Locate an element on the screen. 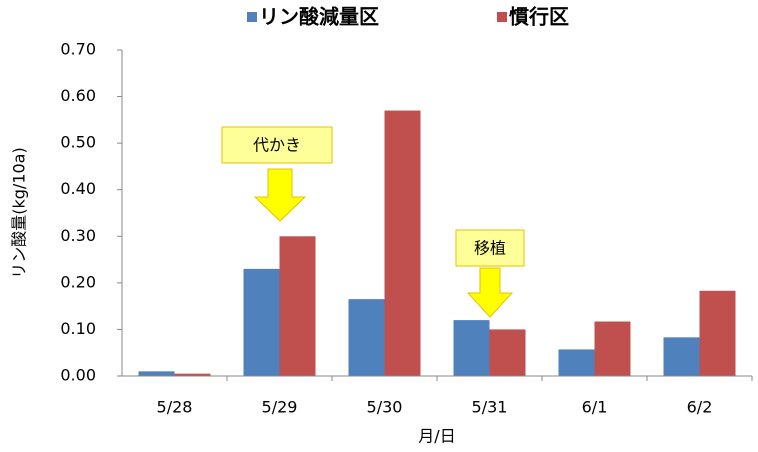 The image size is (758, 452). y-tick-label: 0.70 is located at coordinates (78, 49).